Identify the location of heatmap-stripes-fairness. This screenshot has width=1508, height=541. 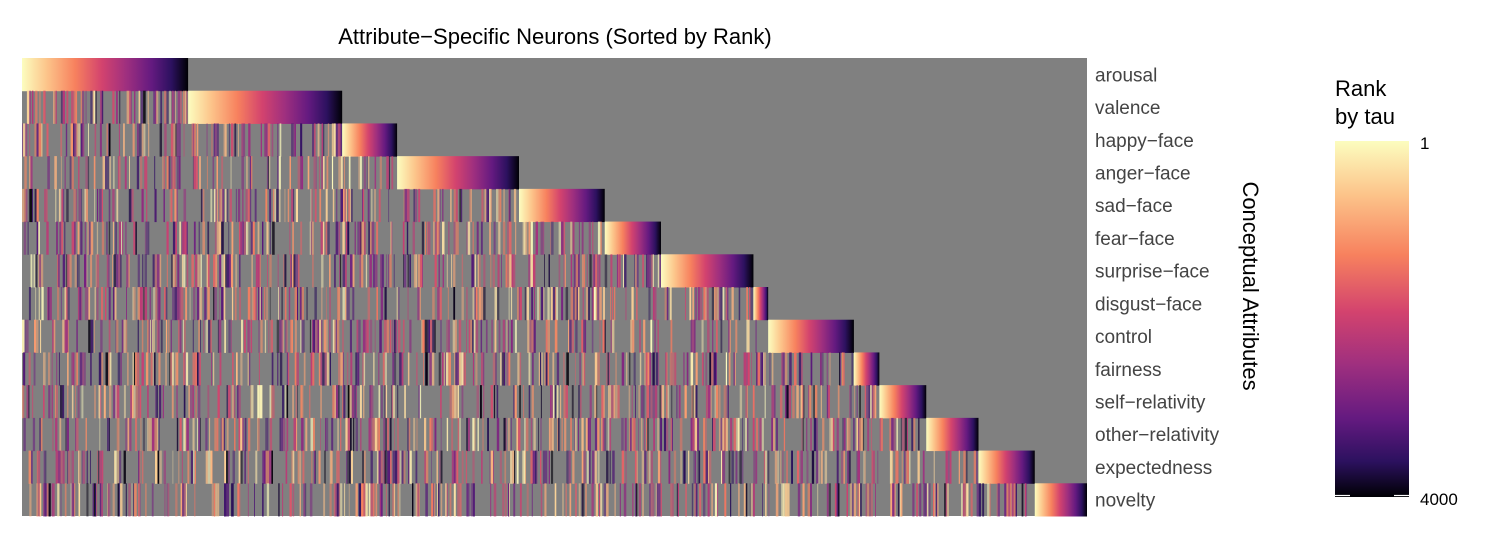
(438, 369).